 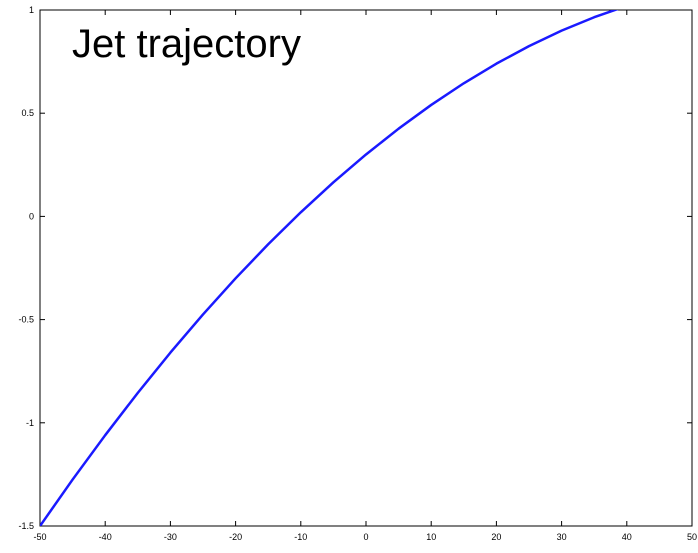 What do you see at coordinates (30, 423) in the screenshot?
I see `y-tick-label: -1` at bounding box center [30, 423].